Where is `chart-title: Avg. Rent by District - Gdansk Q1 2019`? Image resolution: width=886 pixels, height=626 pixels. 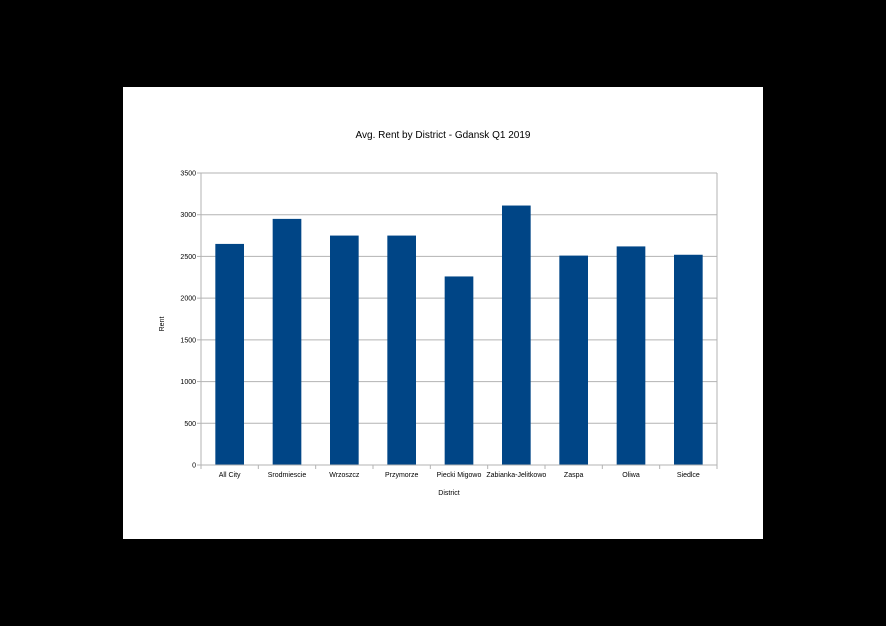
chart-title: Avg. Rent by District - Gdansk Q1 2019 is located at coordinates (443, 135).